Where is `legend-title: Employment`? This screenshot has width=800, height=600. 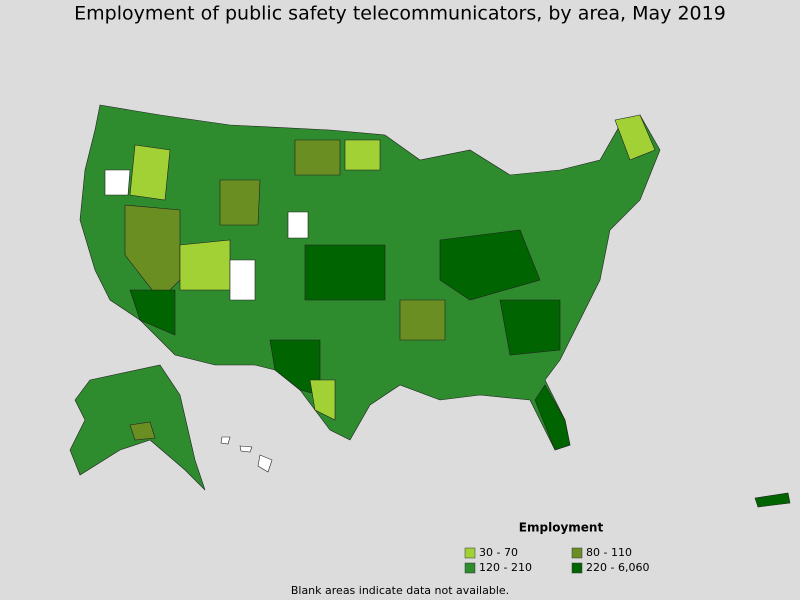
legend-title: Employment is located at coordinates (561, 528).